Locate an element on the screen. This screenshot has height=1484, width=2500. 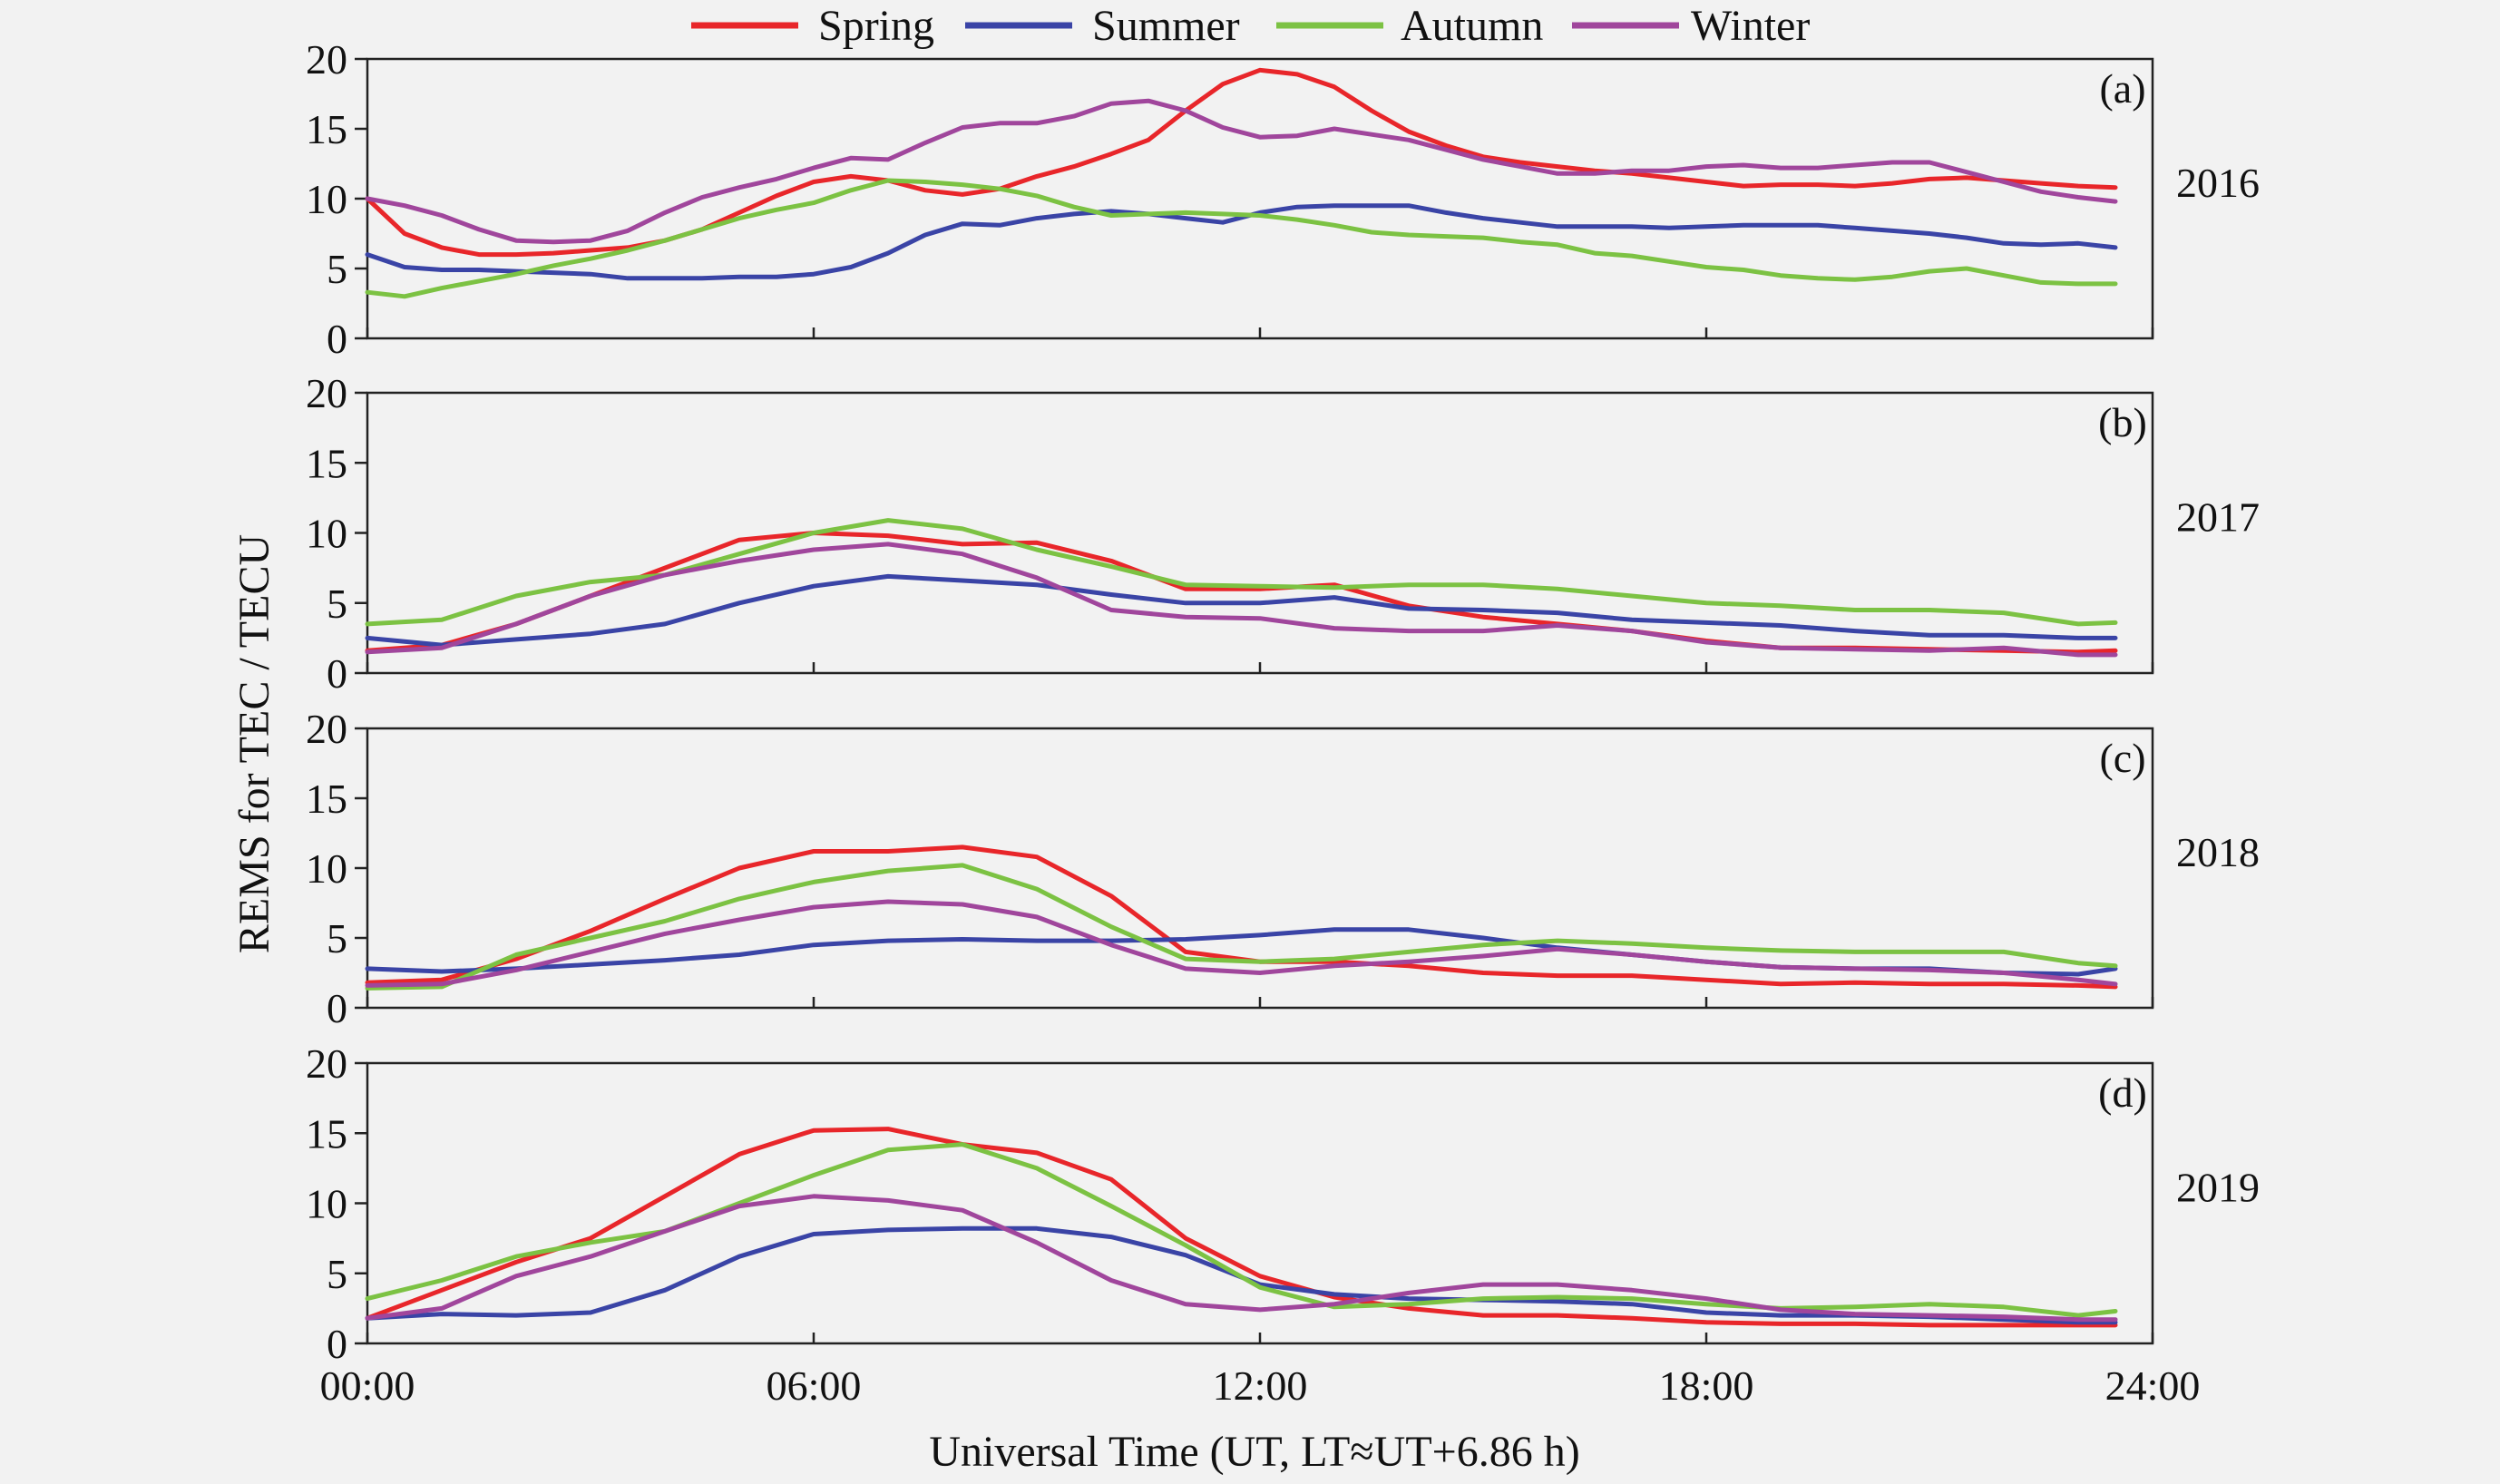
legend: Spring Summer Autumn Winter is located at coordinates (1250, 26).